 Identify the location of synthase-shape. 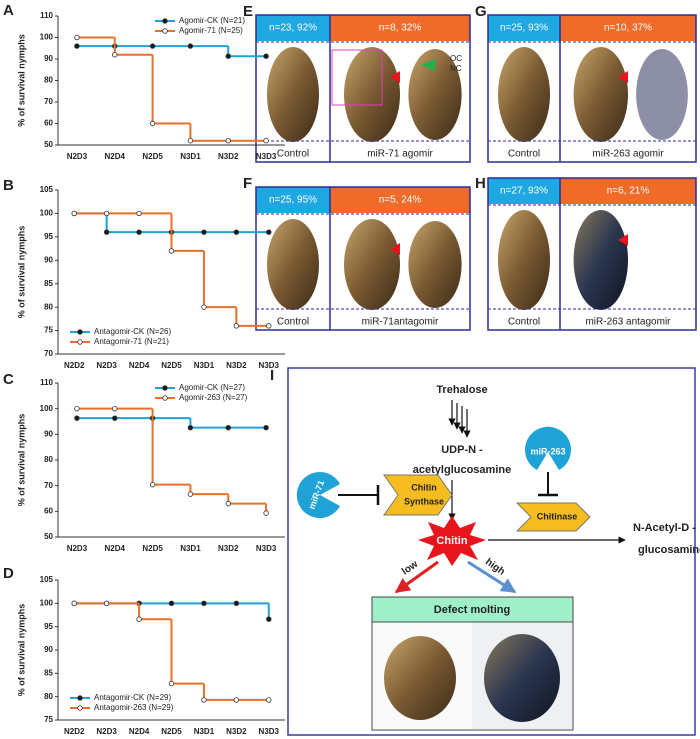
(418, 495).